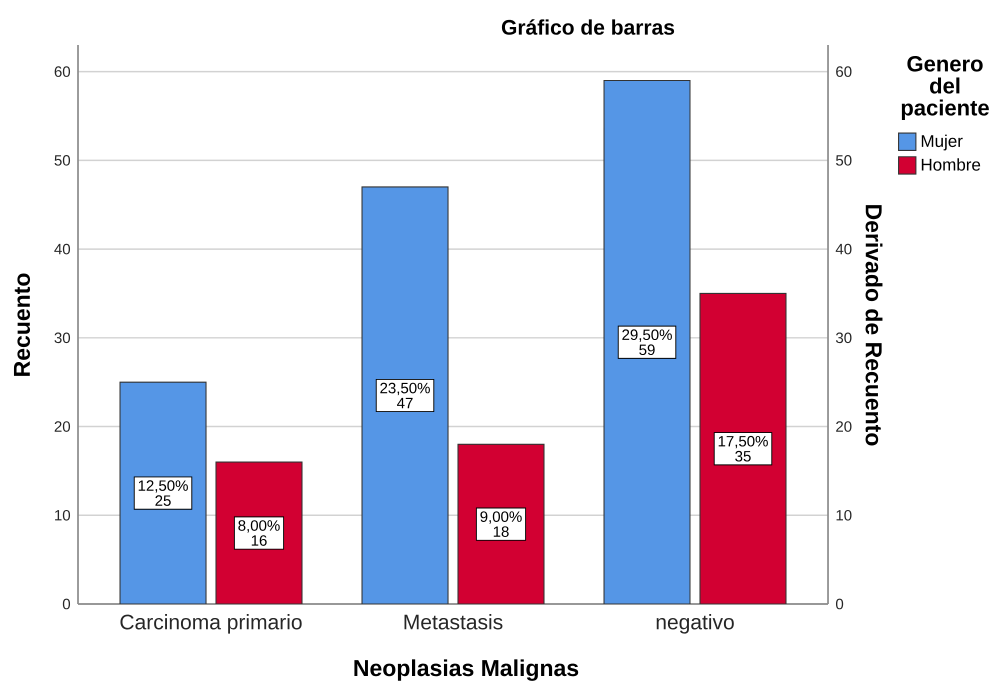 This screenshot has width=991, height=682. Describe the element at coordinates (466, 670) in the screenshot. I see `x-axis-title: Neoplasias Malignas` at that location.